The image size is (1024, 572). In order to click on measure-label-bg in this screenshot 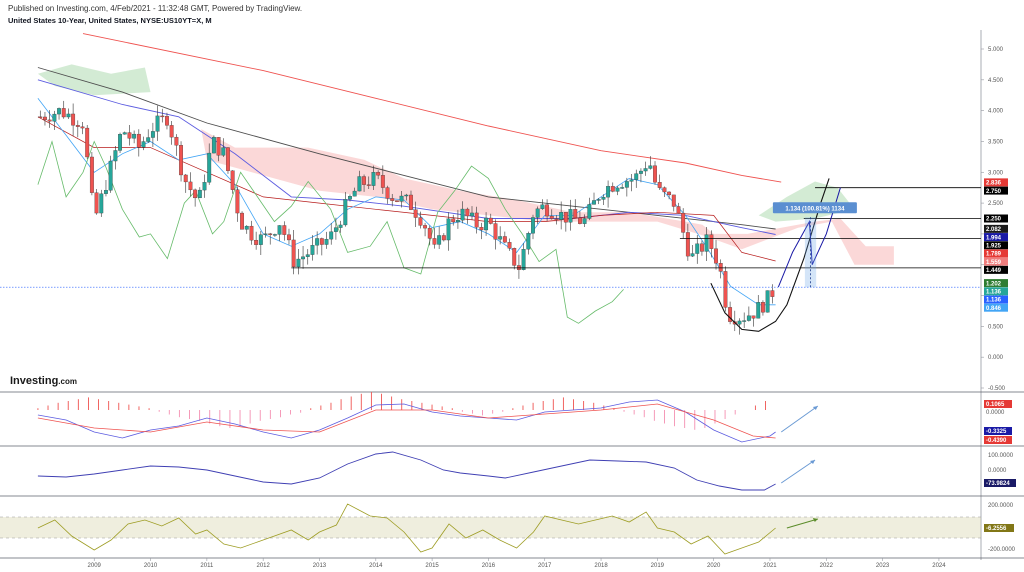, I will do `click(814, 208)`.